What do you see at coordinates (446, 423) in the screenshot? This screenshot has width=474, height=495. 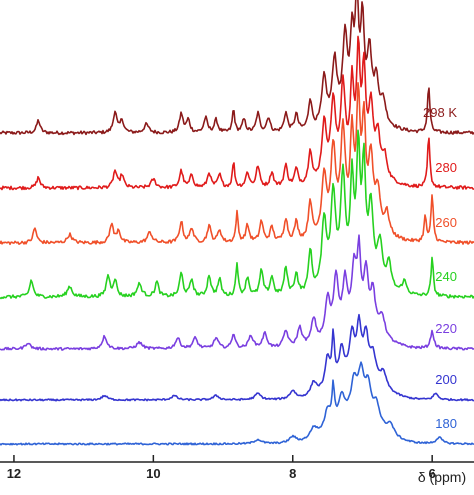 I see `series-label-180: 180` at bounding box center [446, 423].